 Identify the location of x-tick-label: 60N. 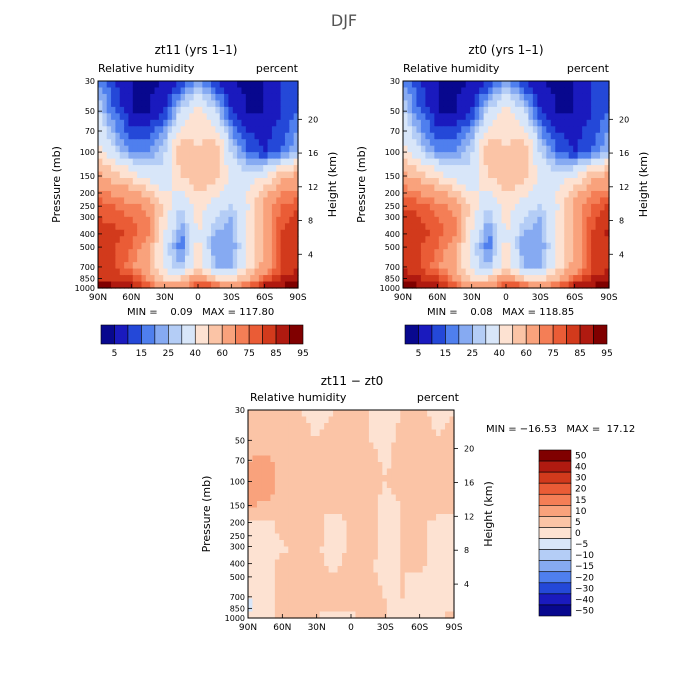
(437, 298).